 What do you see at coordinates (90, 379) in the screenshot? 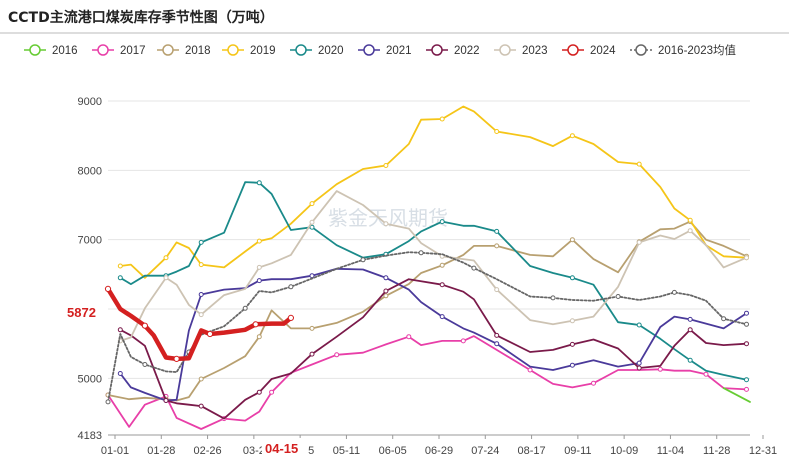
I see `y-tick-label: 5000` at bounding box center [90, 379].